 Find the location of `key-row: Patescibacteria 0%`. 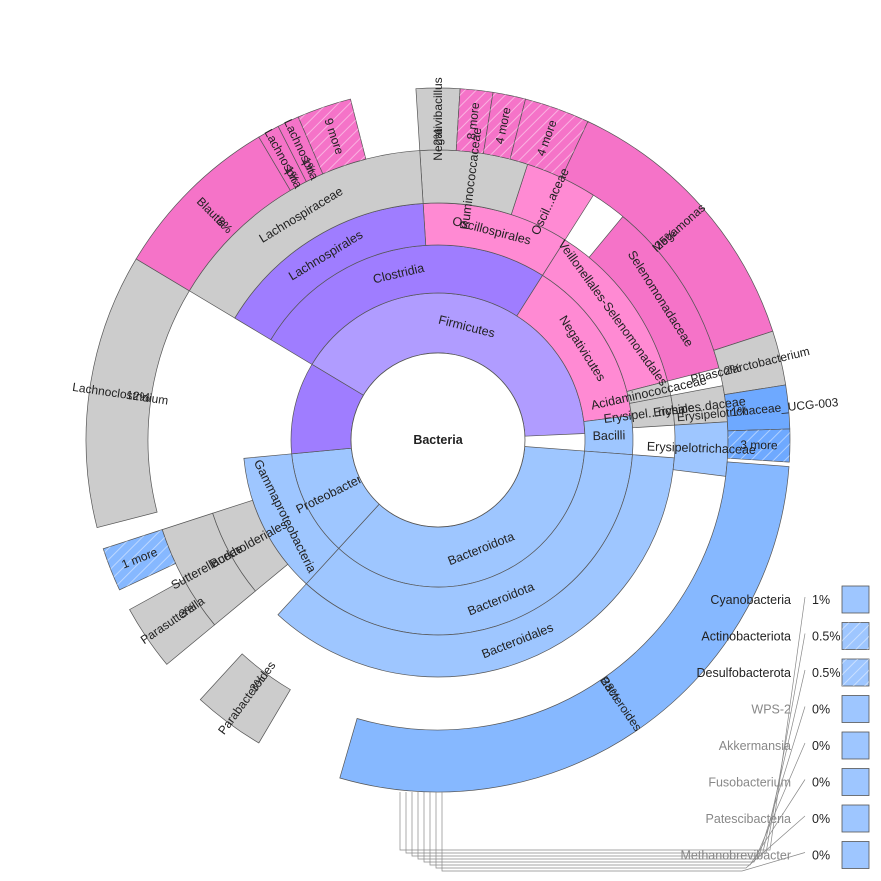

key-row: Patescibacteria 0% is located at coordinates (652, 830).